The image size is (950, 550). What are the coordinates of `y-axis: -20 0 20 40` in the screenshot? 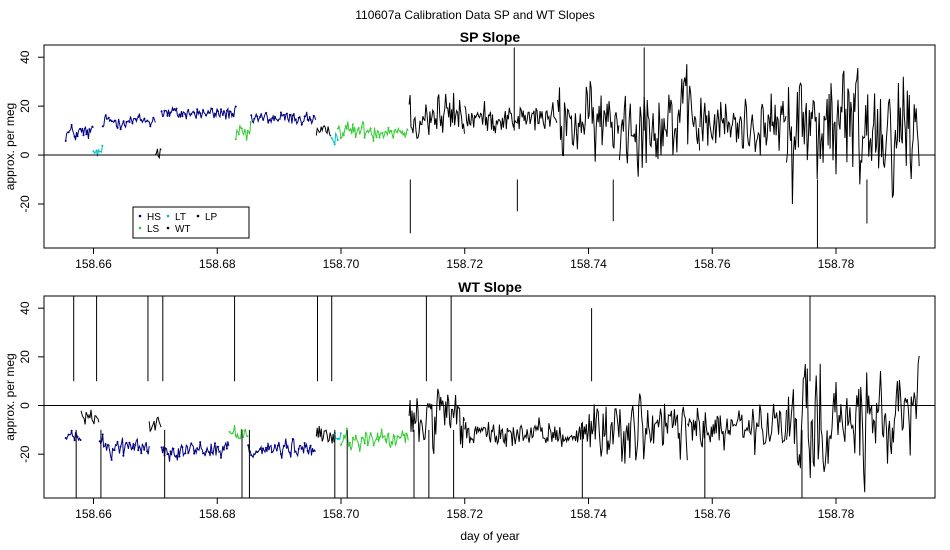 It's located at (31, 382).